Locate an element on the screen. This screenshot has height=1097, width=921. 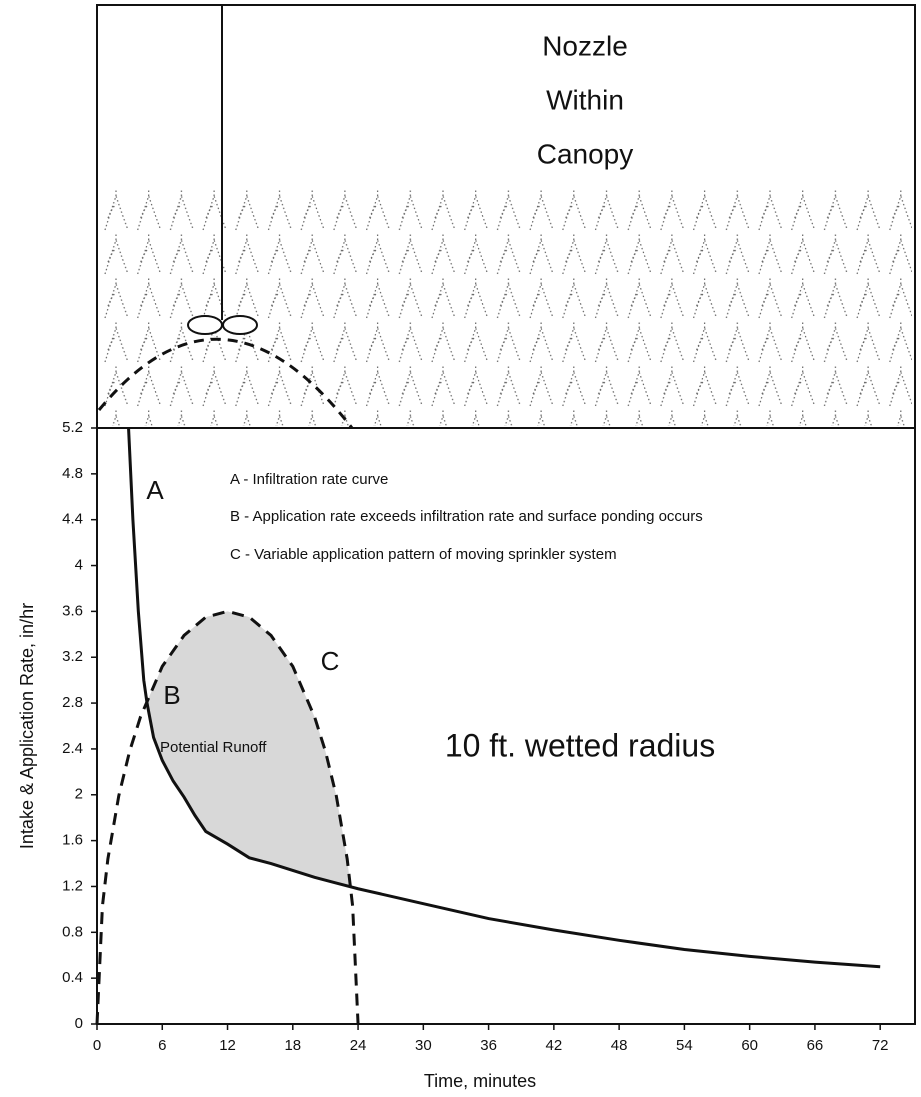
annotation: A - Infiltration rate curve is located at coordinates (309, 479).